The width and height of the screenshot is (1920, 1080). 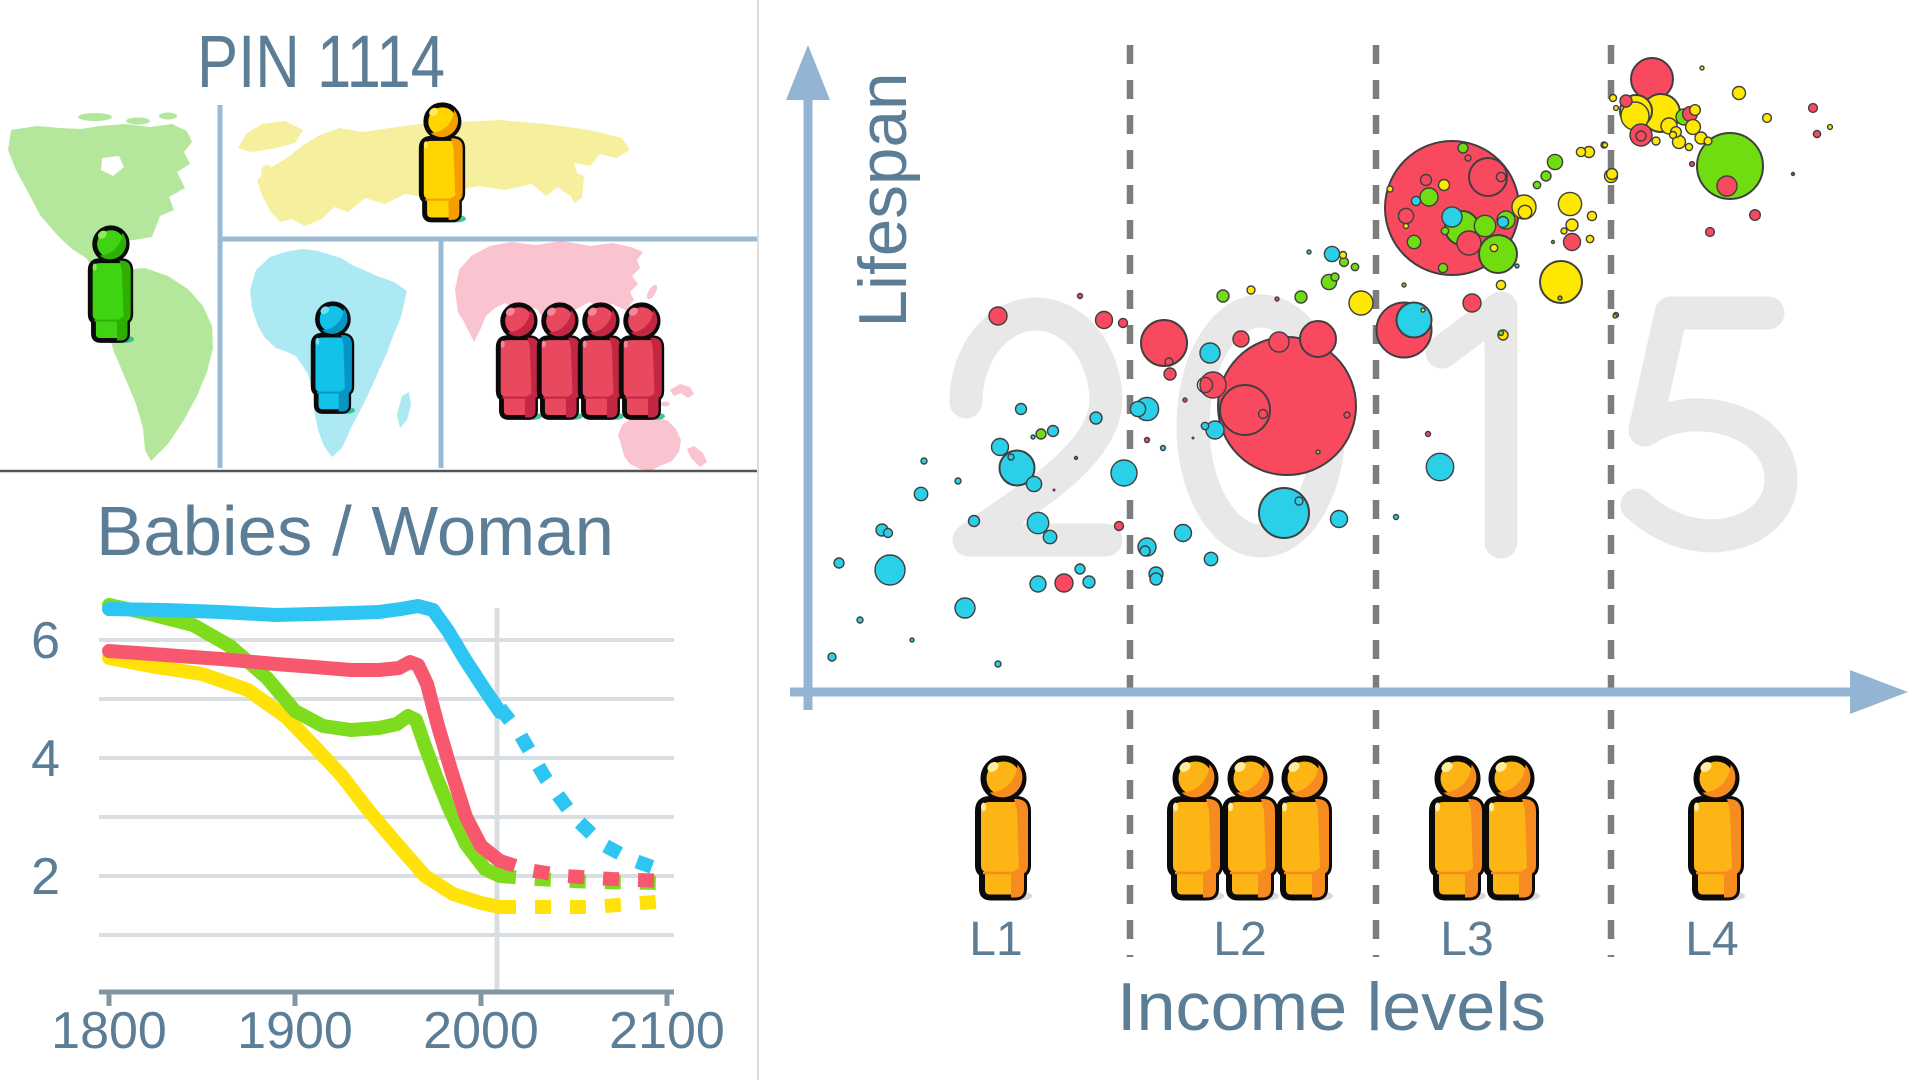 I want to click on svg-text: 2000, so click(x=481, y=1031).